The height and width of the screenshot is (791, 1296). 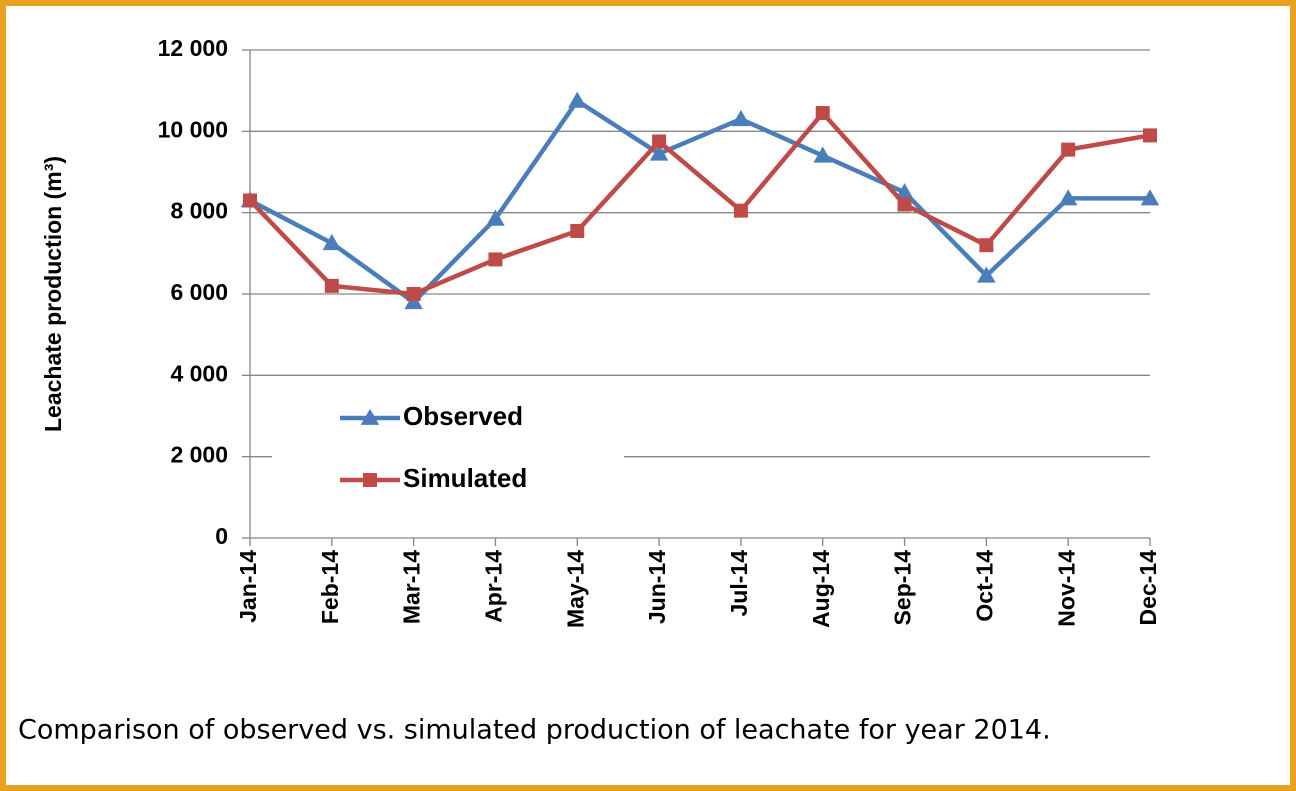 What do you see at coordinates (984, 586) in the screenshot?
I see `x-tick-label: Oct-14` at bounding box center [984, 586].